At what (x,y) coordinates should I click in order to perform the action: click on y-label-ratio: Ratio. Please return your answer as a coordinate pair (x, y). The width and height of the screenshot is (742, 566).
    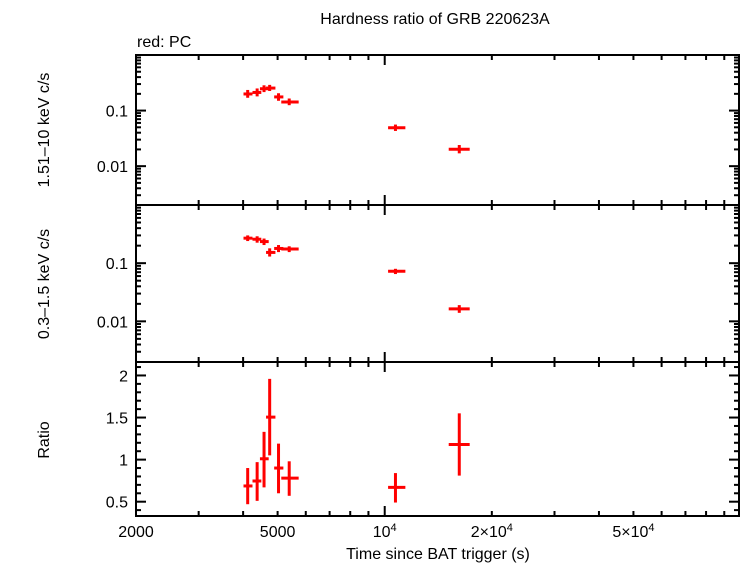
    Looking at the image, I should click on (44, 439).